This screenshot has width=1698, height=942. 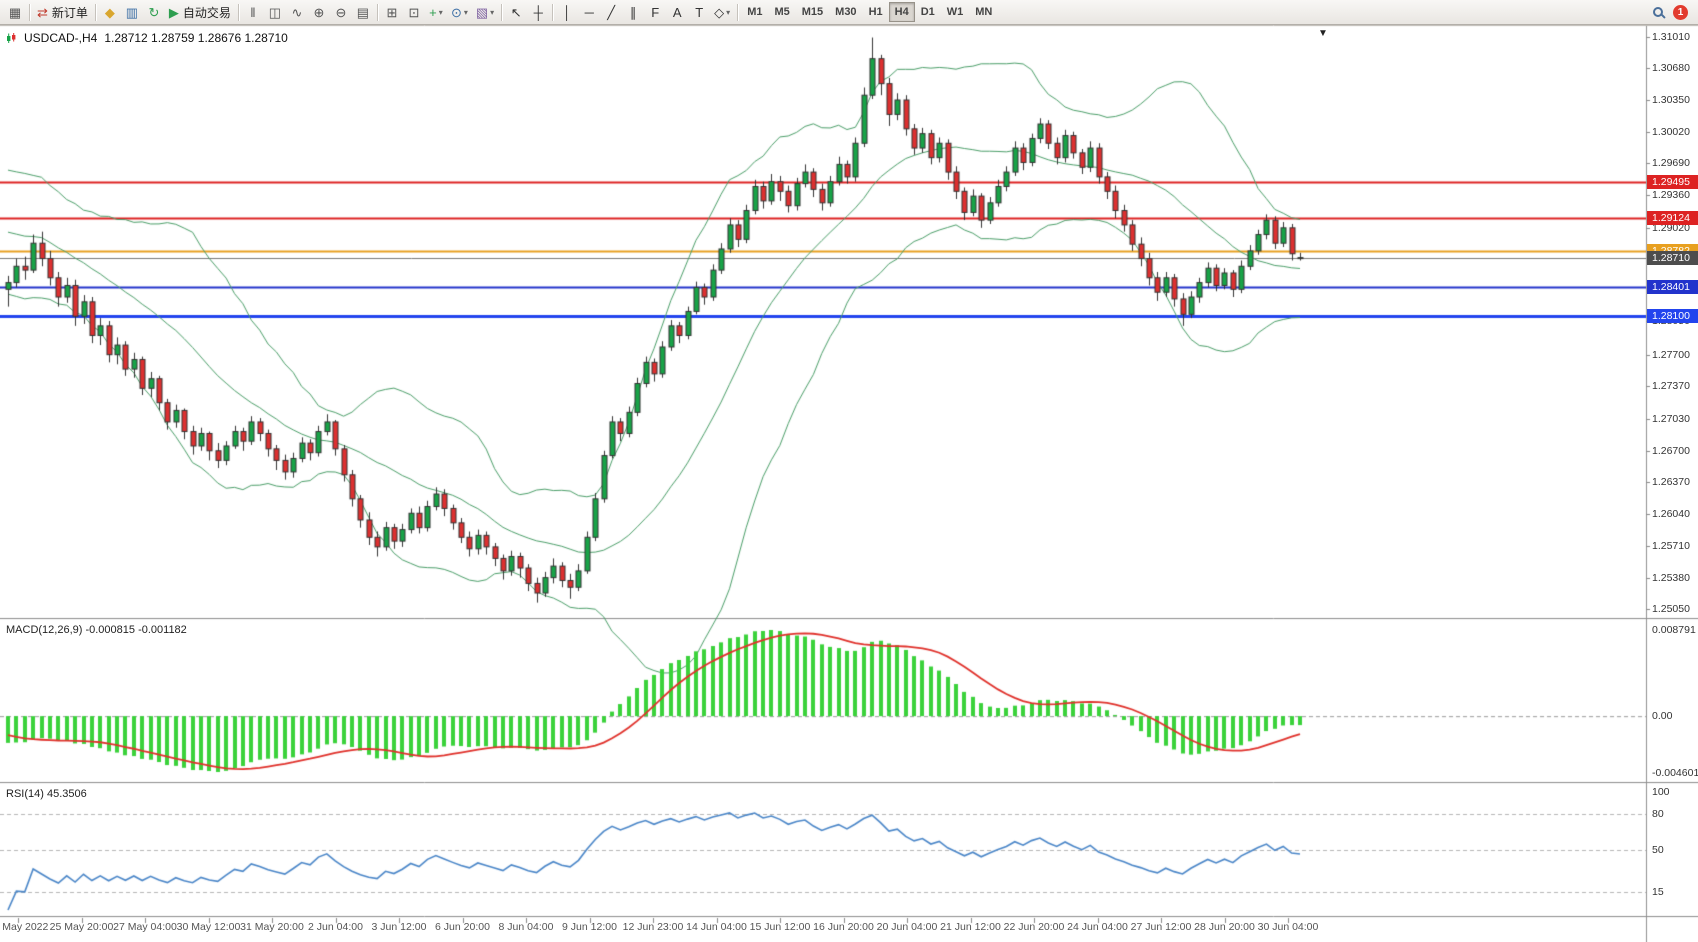 I want to click on chart-ohlc-values: 1.28712 1.28759 1.28676 1.28710, so click(x=196, y=38).